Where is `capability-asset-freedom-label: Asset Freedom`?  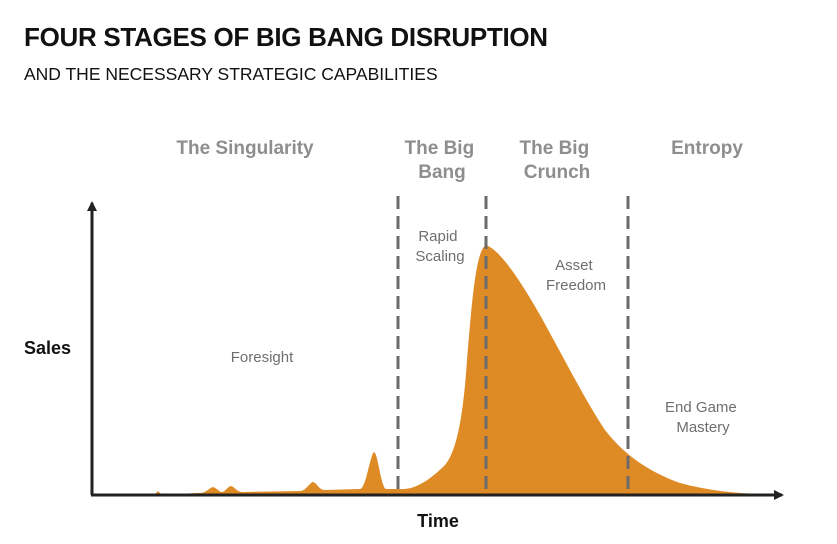 capability-asset-freedom-label: Asset Freedom is located at coordinates (576, 275).